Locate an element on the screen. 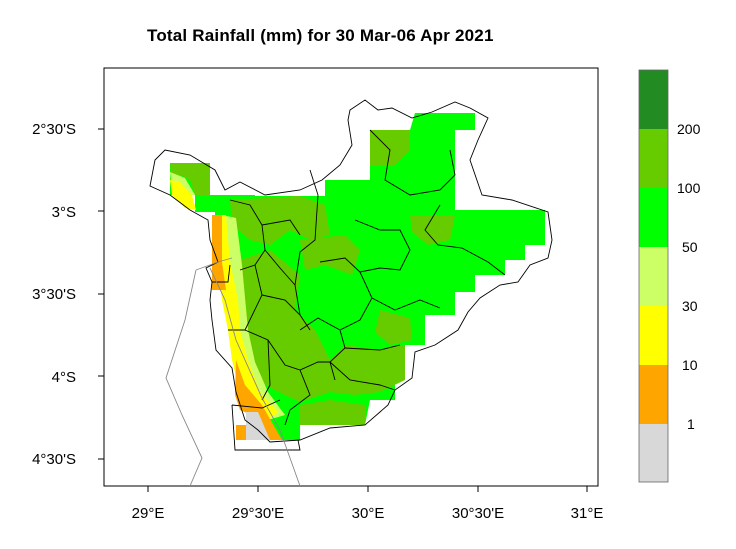 The image size is (736, 549). legend-colorbar is located at coordinates (653, 276).